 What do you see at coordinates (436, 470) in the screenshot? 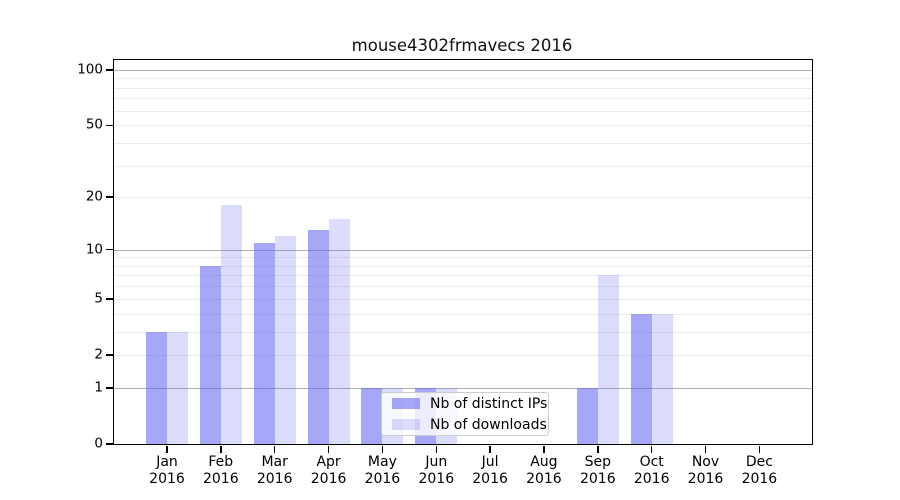
I see `x-tick-label-jun: Jun 2016` at bounding box center [436, 470].